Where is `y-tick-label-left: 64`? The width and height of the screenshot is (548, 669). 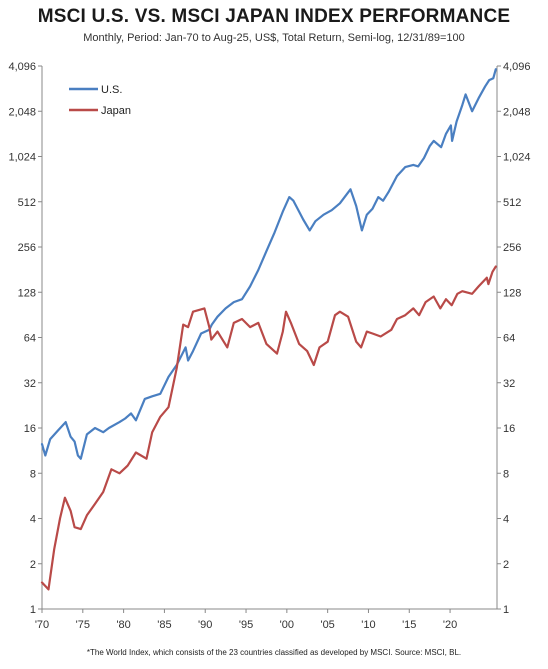 y-tick-label-left: 64 is located at coordinates (30, 339).